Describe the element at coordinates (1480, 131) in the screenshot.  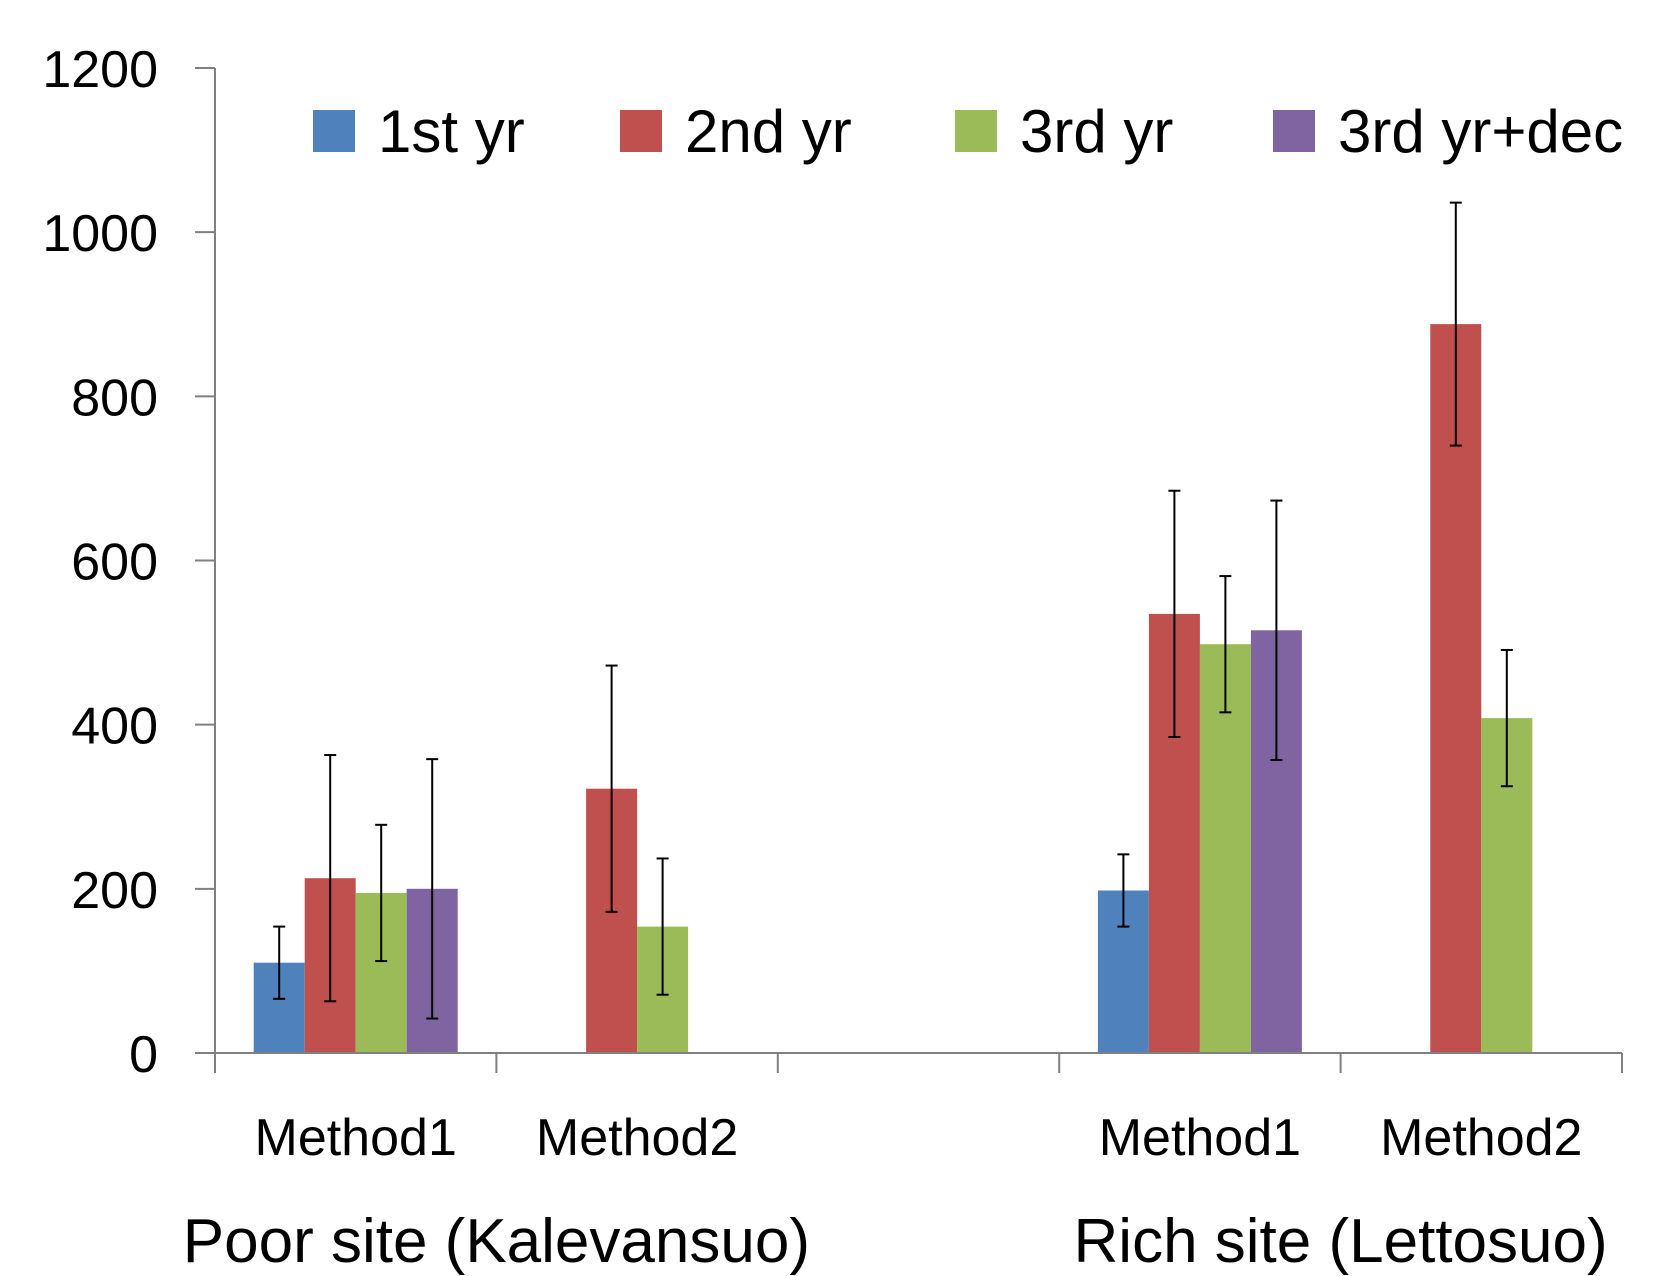
I see `legend-label-3: 3rd yr+dec` at that location.